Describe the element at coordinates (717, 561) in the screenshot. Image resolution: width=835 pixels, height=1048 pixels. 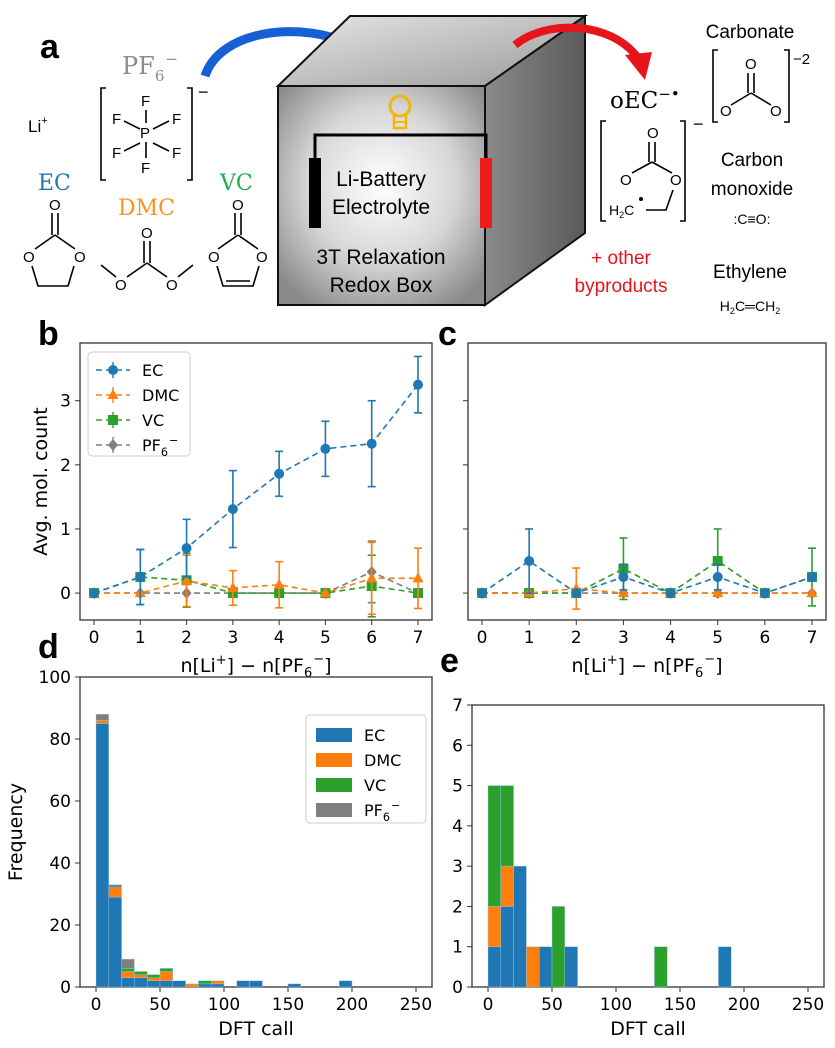
I see `marker-square` at that location.